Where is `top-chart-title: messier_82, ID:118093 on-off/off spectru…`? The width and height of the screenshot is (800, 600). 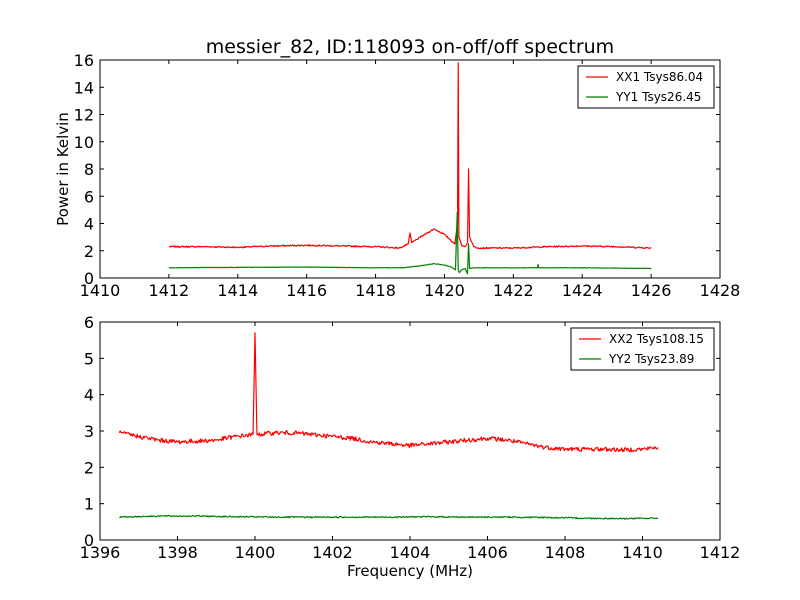
top-chart-title: messier_82, ID:118093 on-off/off spectru… is located at coordinates (410, 47).